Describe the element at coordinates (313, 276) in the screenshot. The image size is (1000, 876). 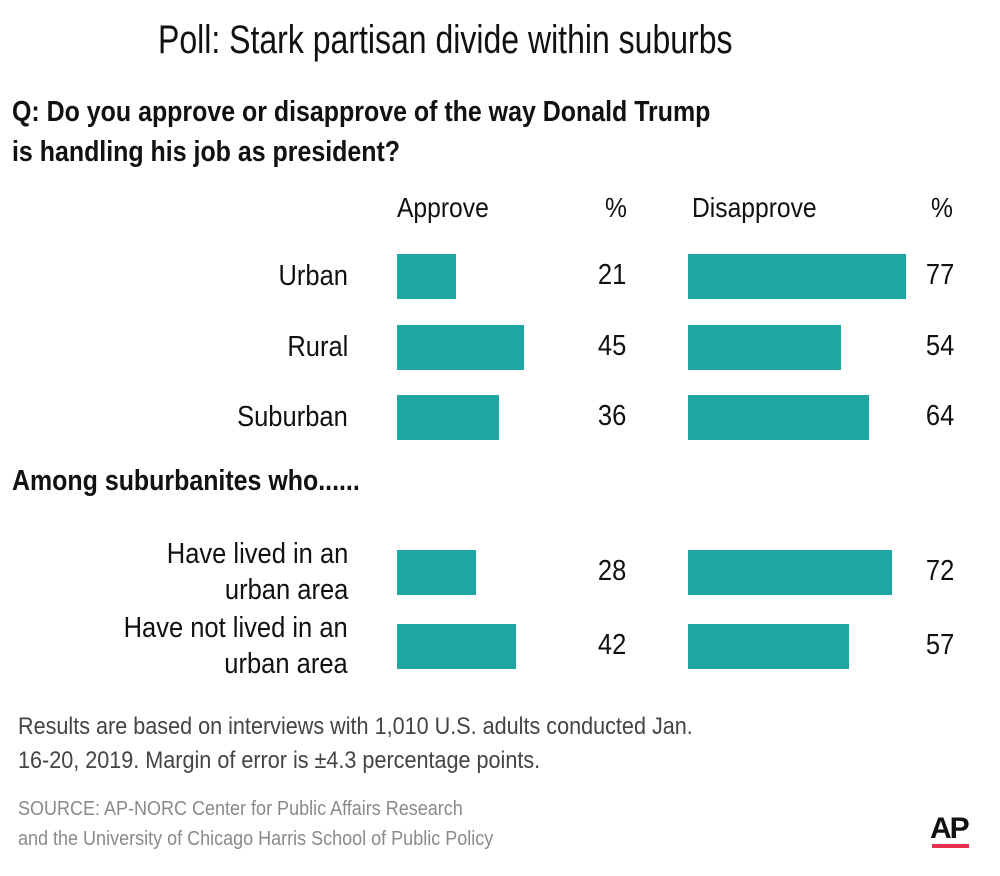
I see `category-label: Urban` at that location.